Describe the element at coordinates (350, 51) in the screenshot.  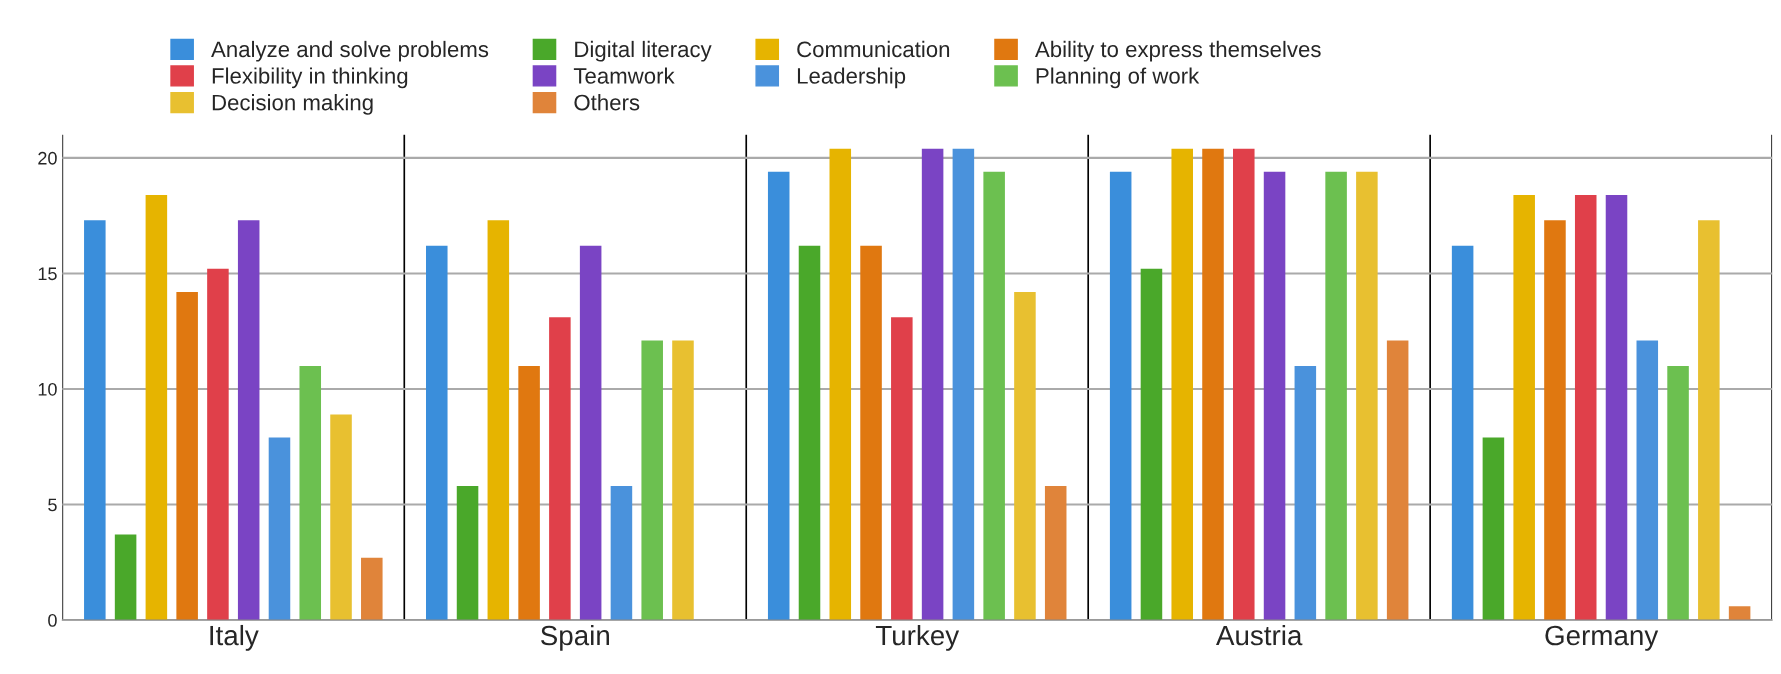
I see `legend-label: Analyze and solve problems` at that location.